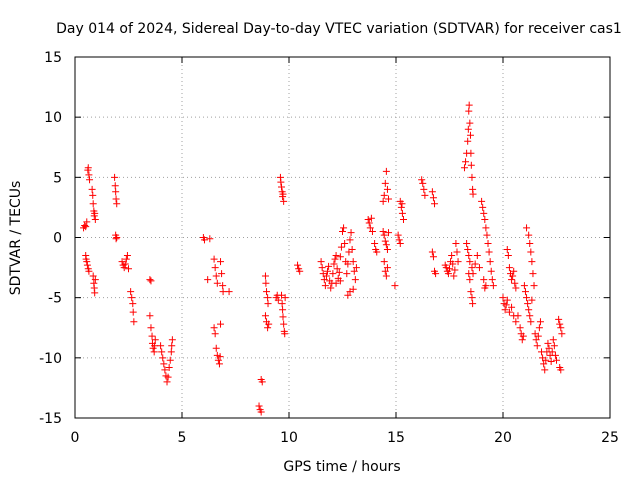 This screenshot has height=480, width=640. Describe the element at coordinates (182, 438) in the screenshot. I see `x-tick-label: 5` at that location.